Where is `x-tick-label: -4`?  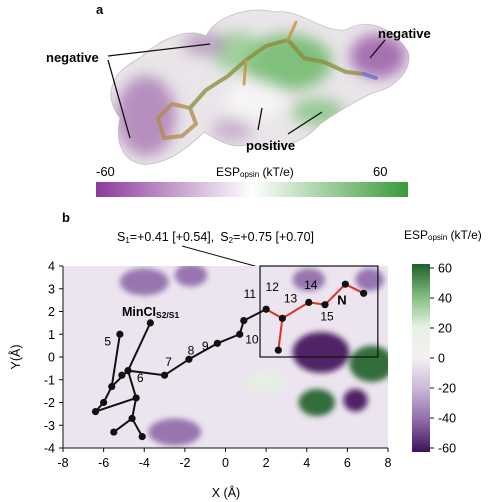
x-tick-label: -4 is located at coordinates (144, 463).